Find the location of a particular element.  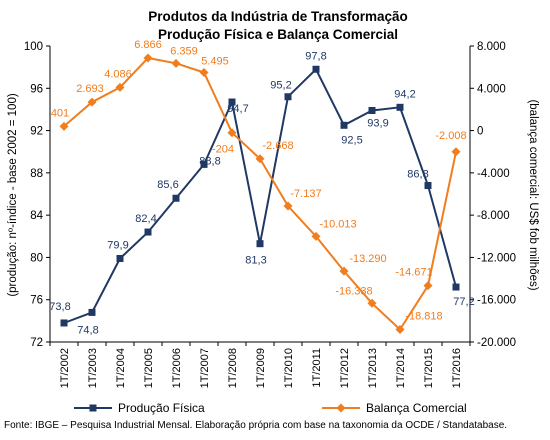

x-tick-label: 1T/2004 is located at coordinates (121, 368).